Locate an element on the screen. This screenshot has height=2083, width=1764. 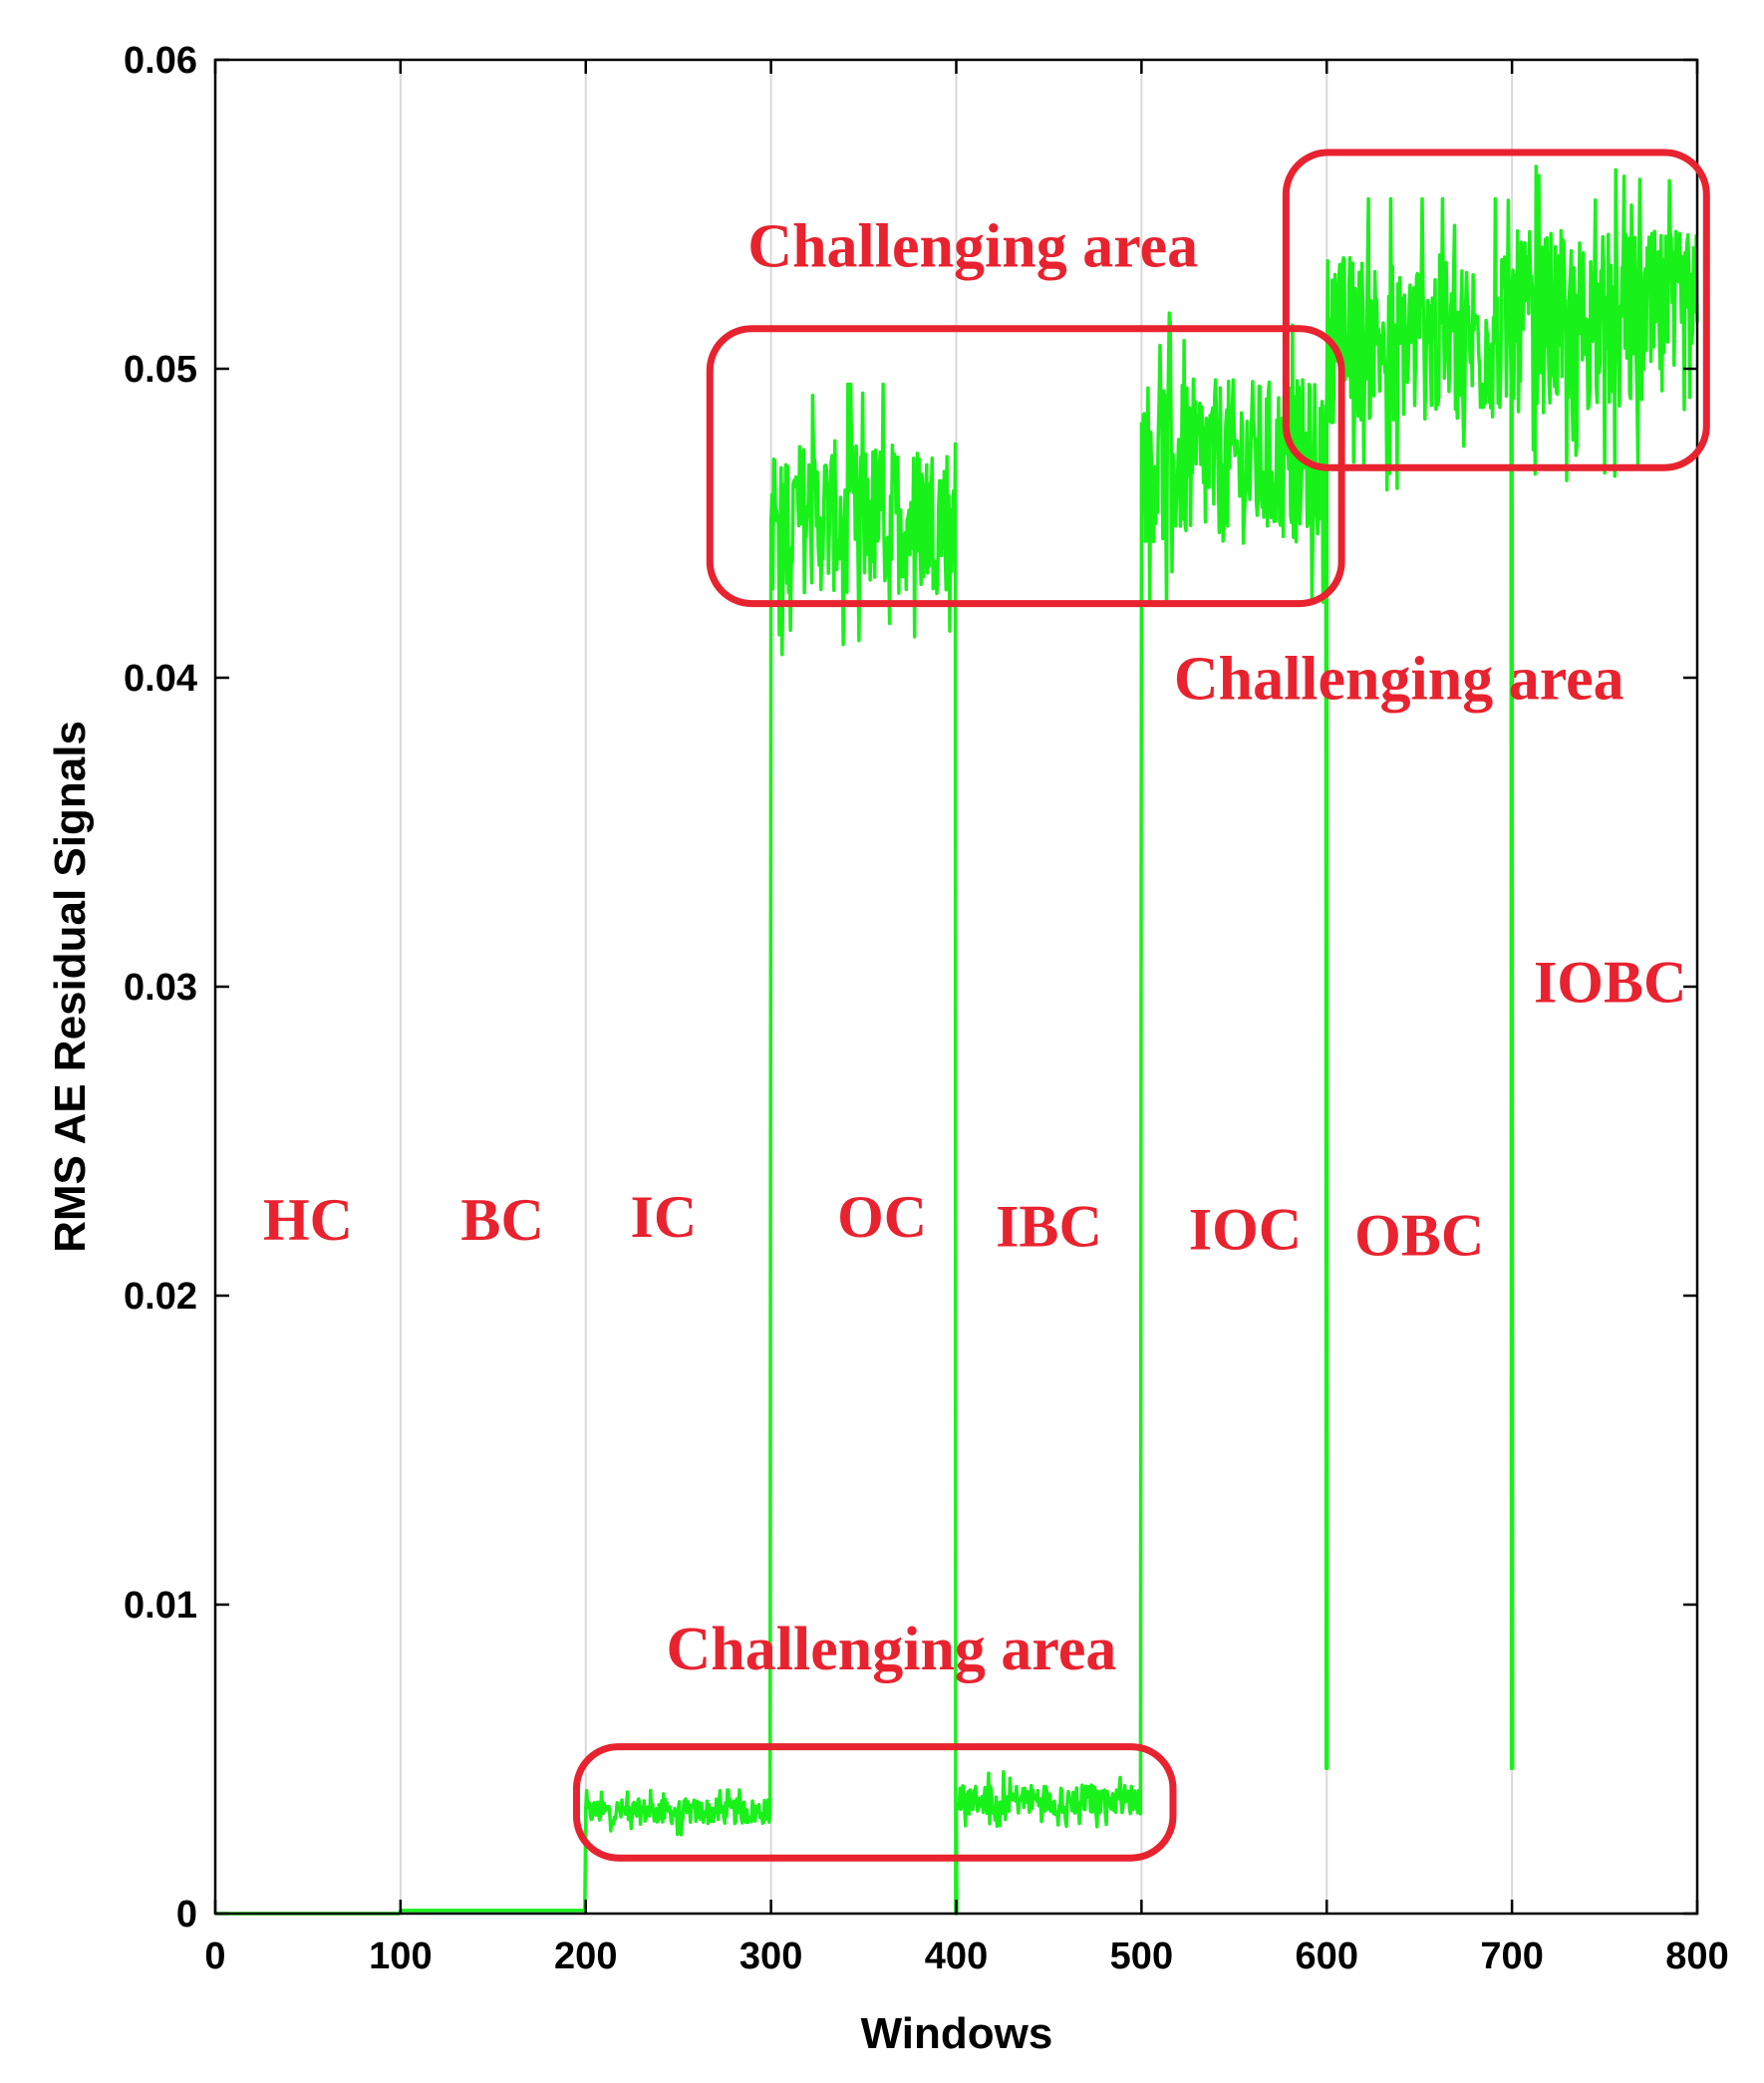
condition-label: OC is located at coordinates (882, 1217).